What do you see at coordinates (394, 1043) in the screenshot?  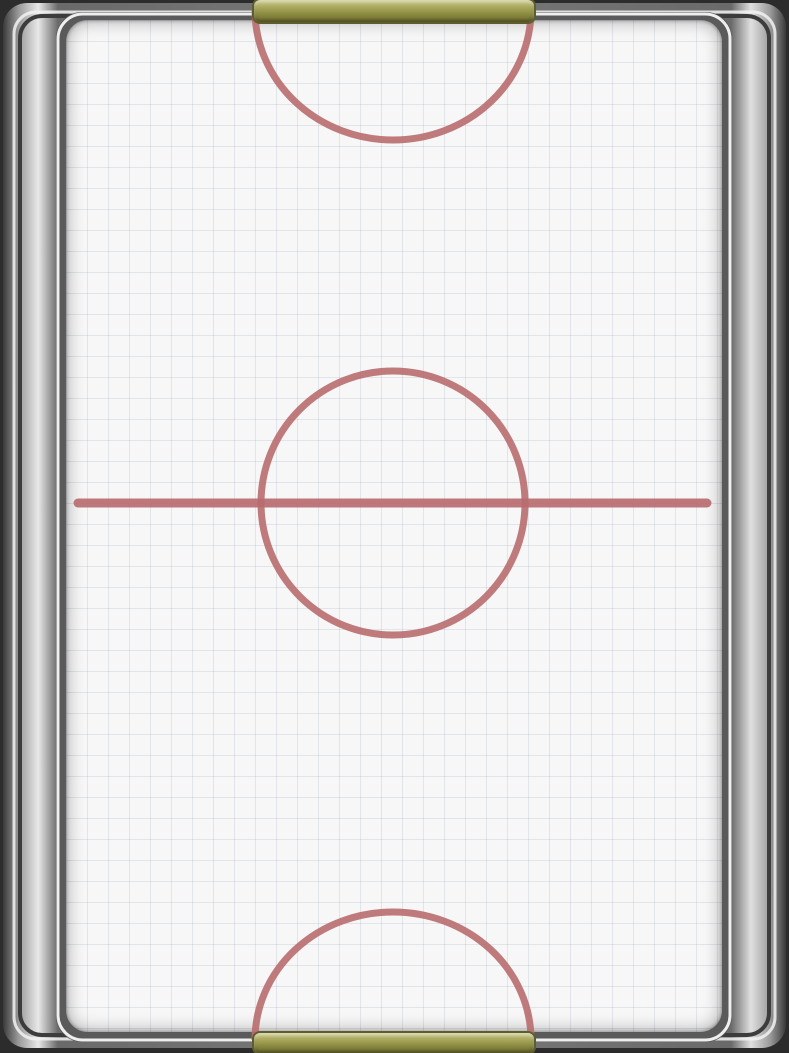 I see `bottom-goal` at bounding box center [394, 1043].